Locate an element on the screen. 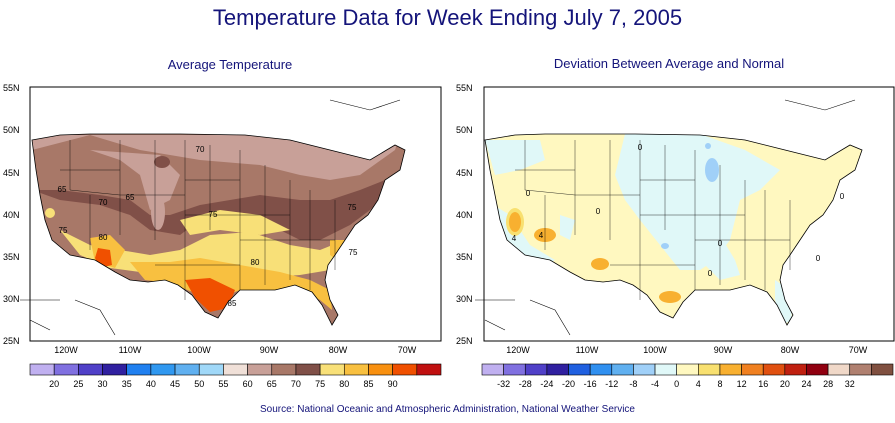  contour-label: 85 is located at coordinates (232, 303).